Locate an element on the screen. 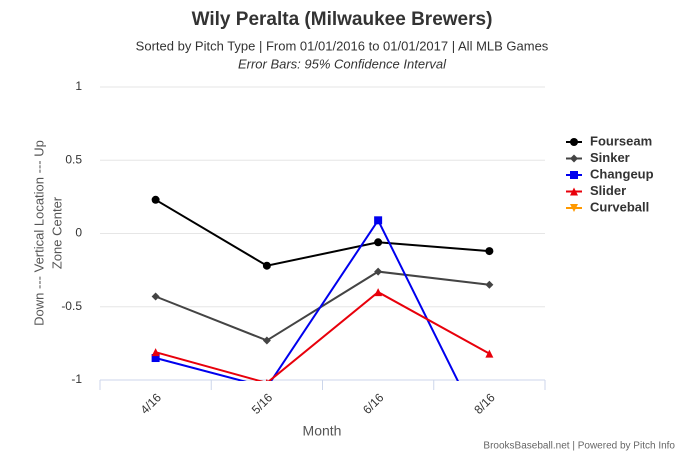 This screenshot has height=456, width=684. legend-label: Slider is located at coordinates (608, 190).